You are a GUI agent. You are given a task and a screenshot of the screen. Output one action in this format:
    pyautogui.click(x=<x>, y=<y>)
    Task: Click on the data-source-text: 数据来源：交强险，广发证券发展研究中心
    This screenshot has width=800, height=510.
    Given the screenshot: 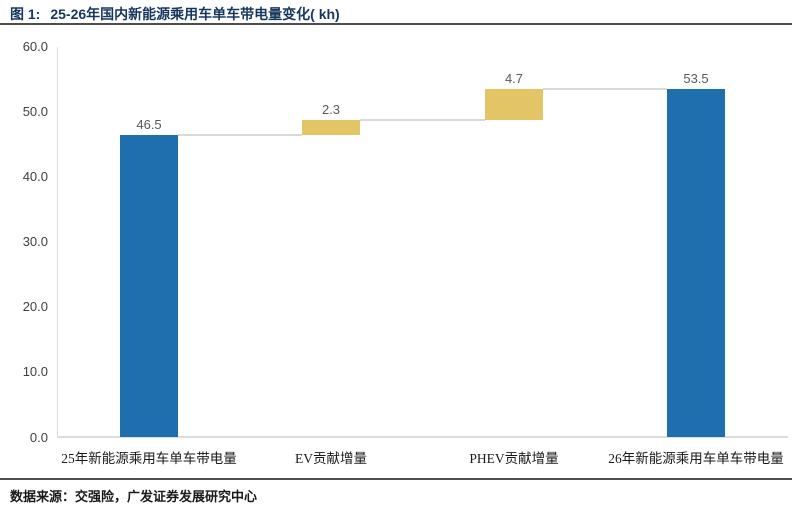 What is the action you would take?
    pyautogui.click(x=134, y=496)
    